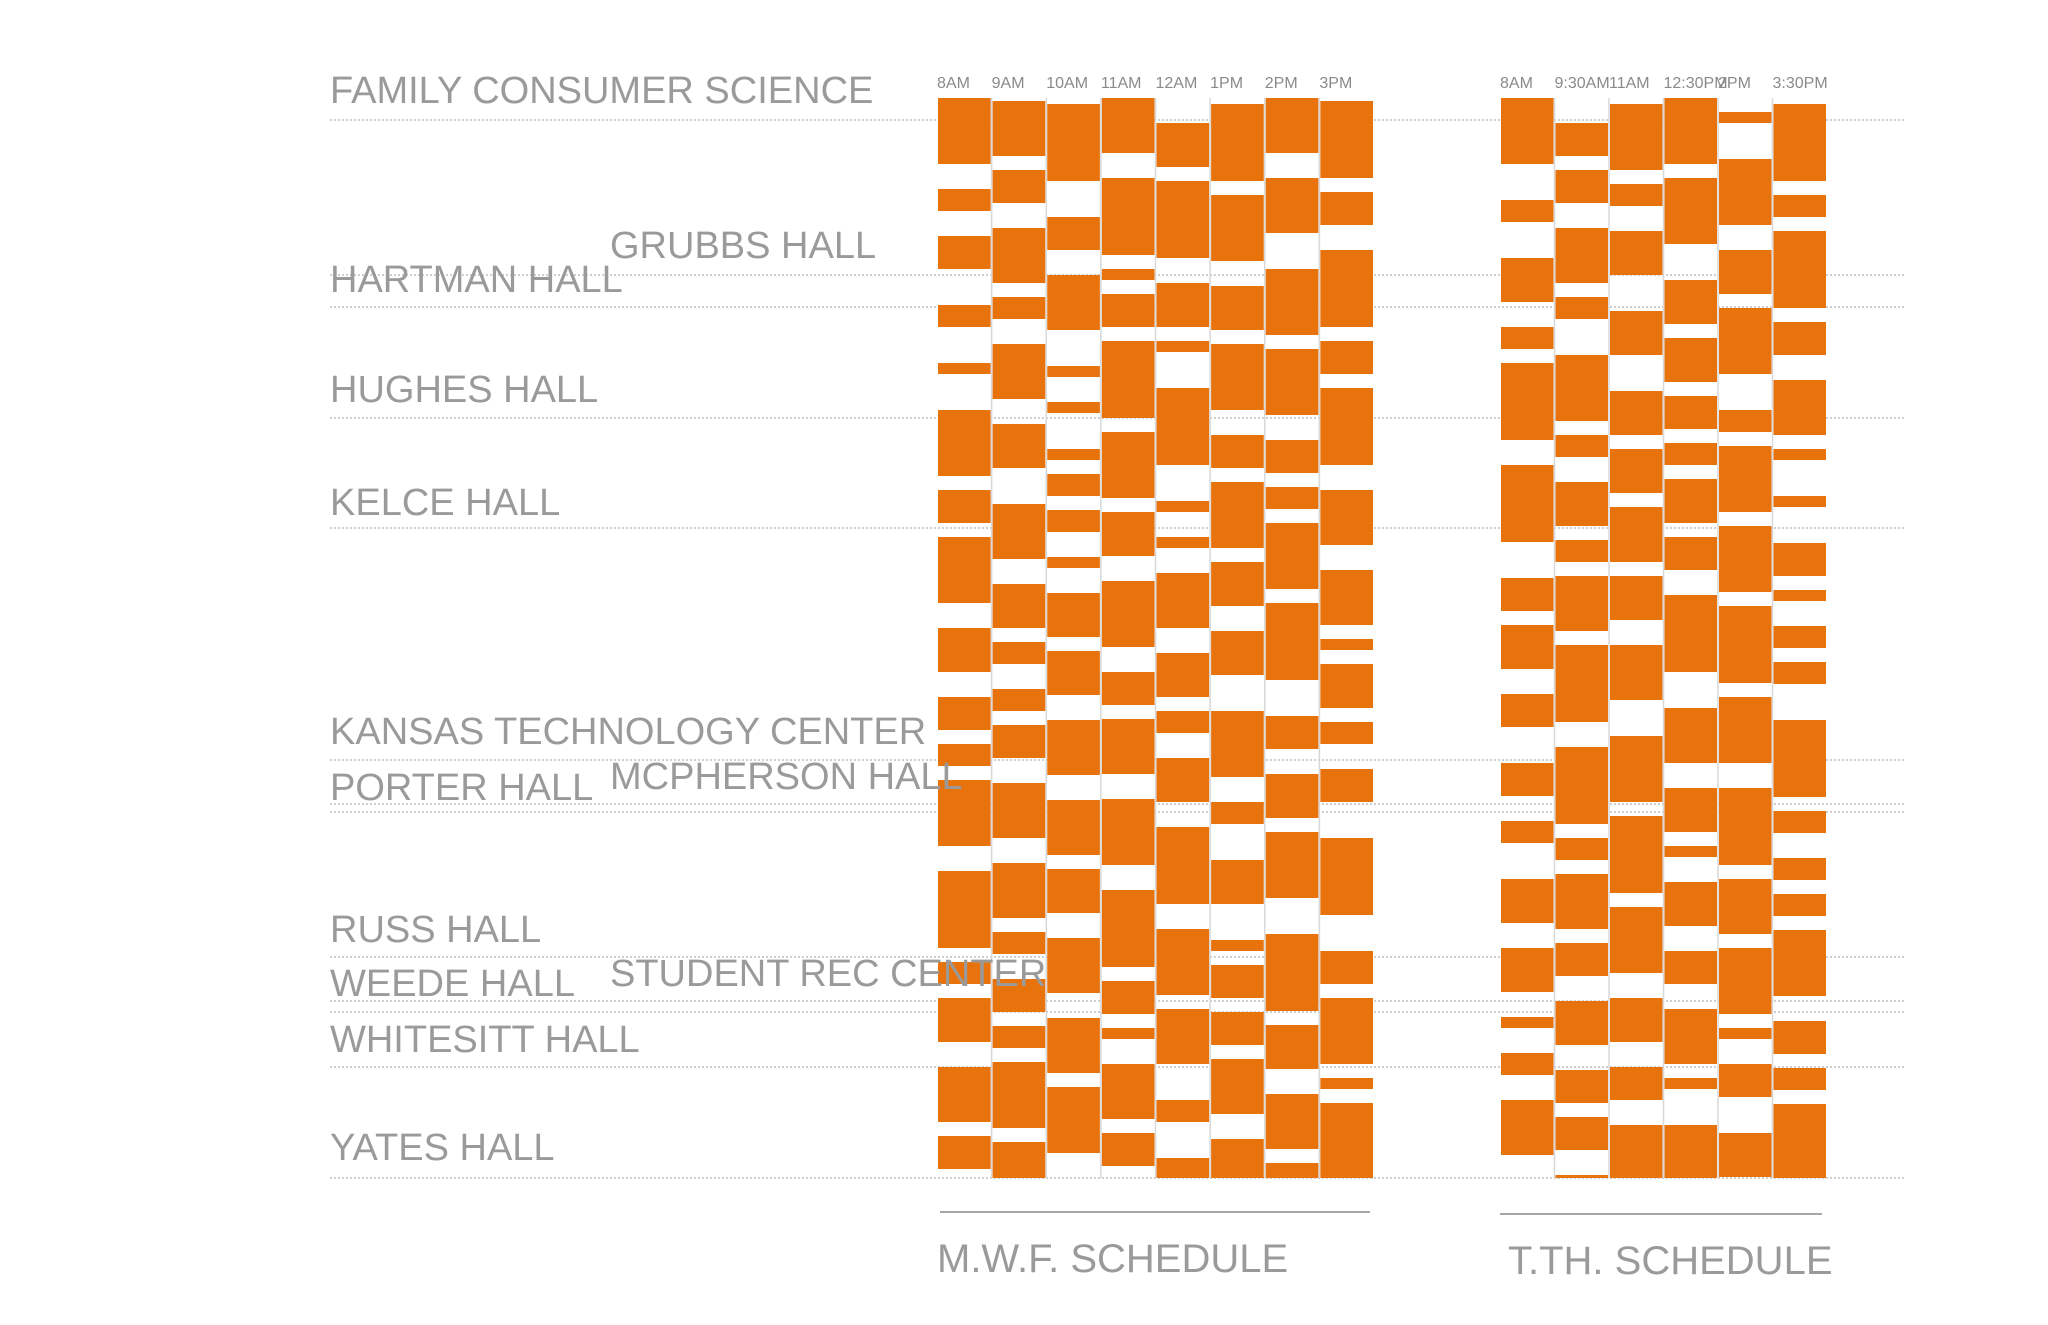 This screenshot has height=1325, width=2048. Describe the element at coordinates (1670, 1261) in the screenshot. I see `schedule-label: T.TH. SCHEDULE` at that location.